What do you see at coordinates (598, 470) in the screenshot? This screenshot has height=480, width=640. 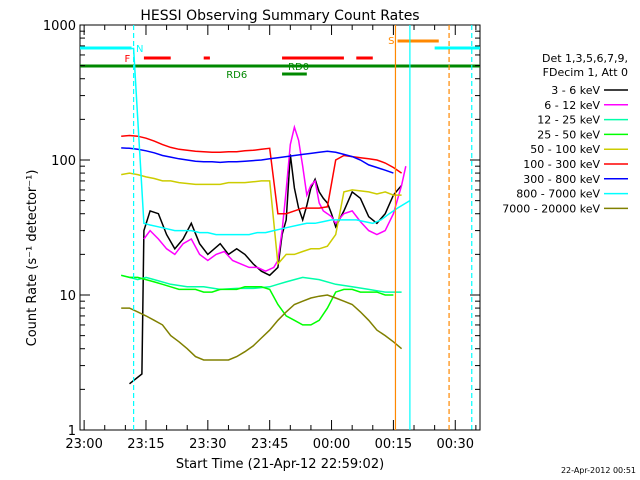 I see `timestamp: 22-Apr-2012 00:51` at bounding box center [598, 470].